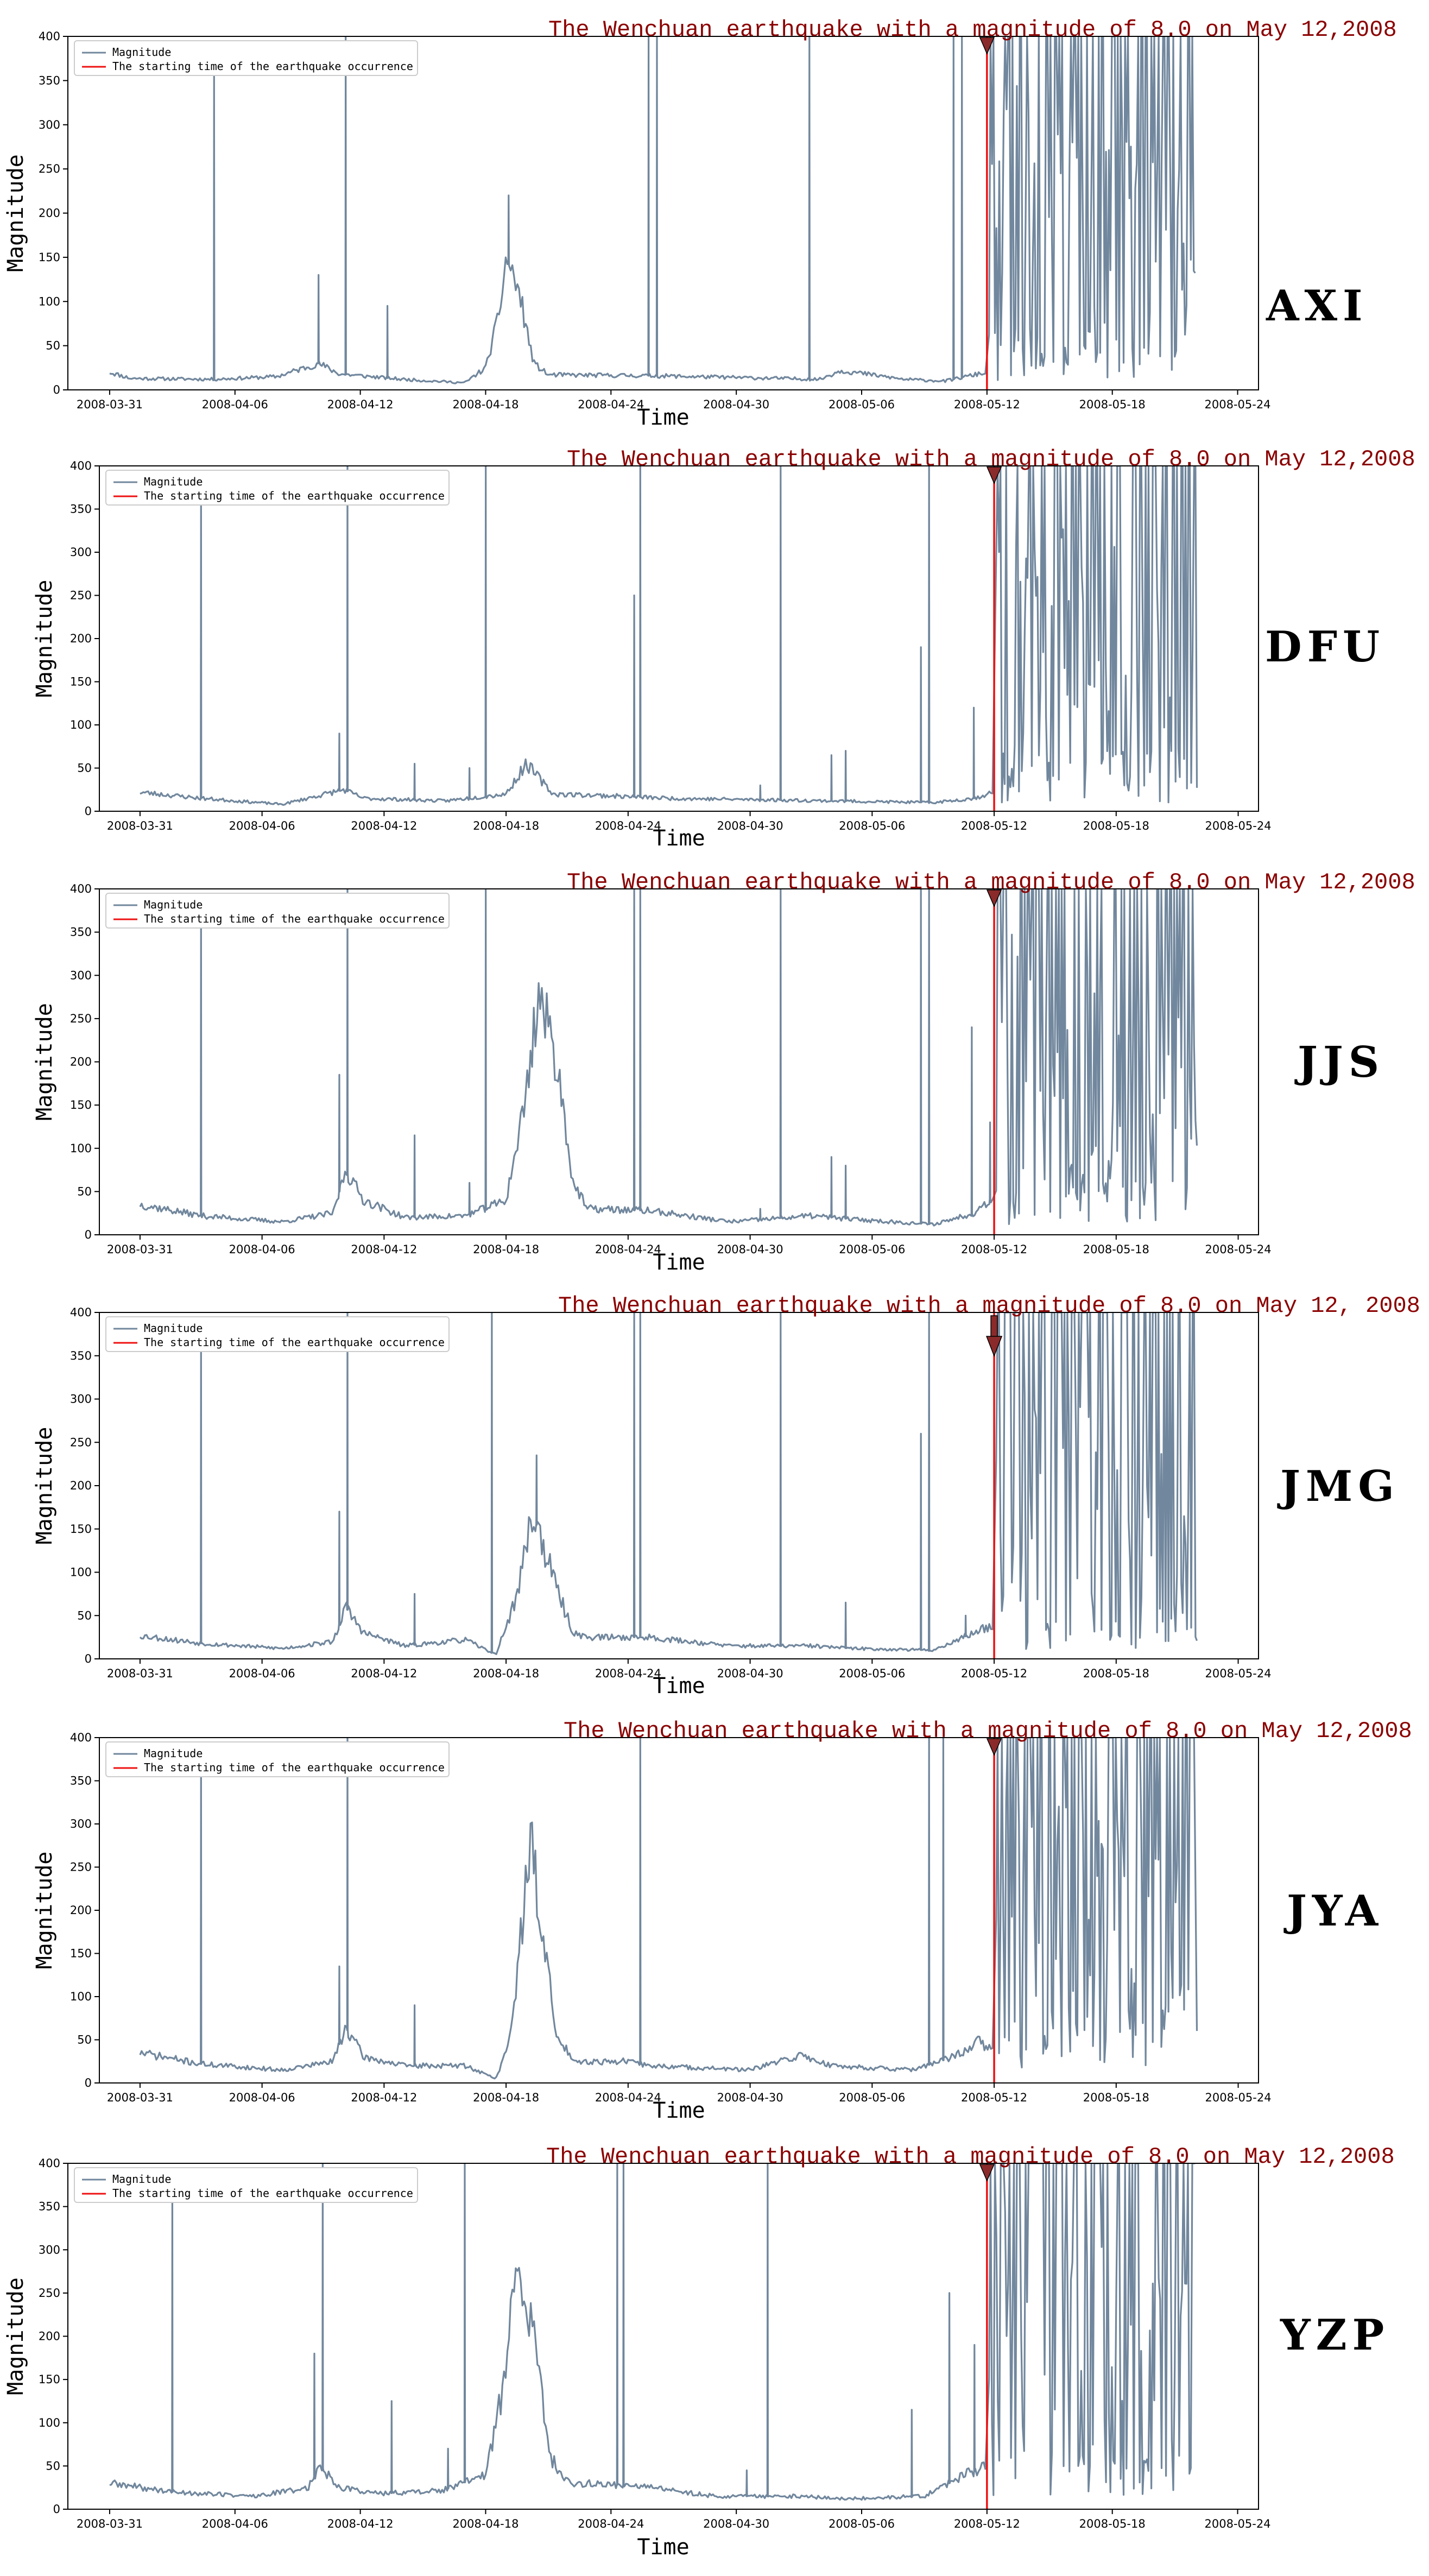 The height and width of the screenshot is (2576, 1429). I want to click on station-label: YZP, so click(1334, 2335).